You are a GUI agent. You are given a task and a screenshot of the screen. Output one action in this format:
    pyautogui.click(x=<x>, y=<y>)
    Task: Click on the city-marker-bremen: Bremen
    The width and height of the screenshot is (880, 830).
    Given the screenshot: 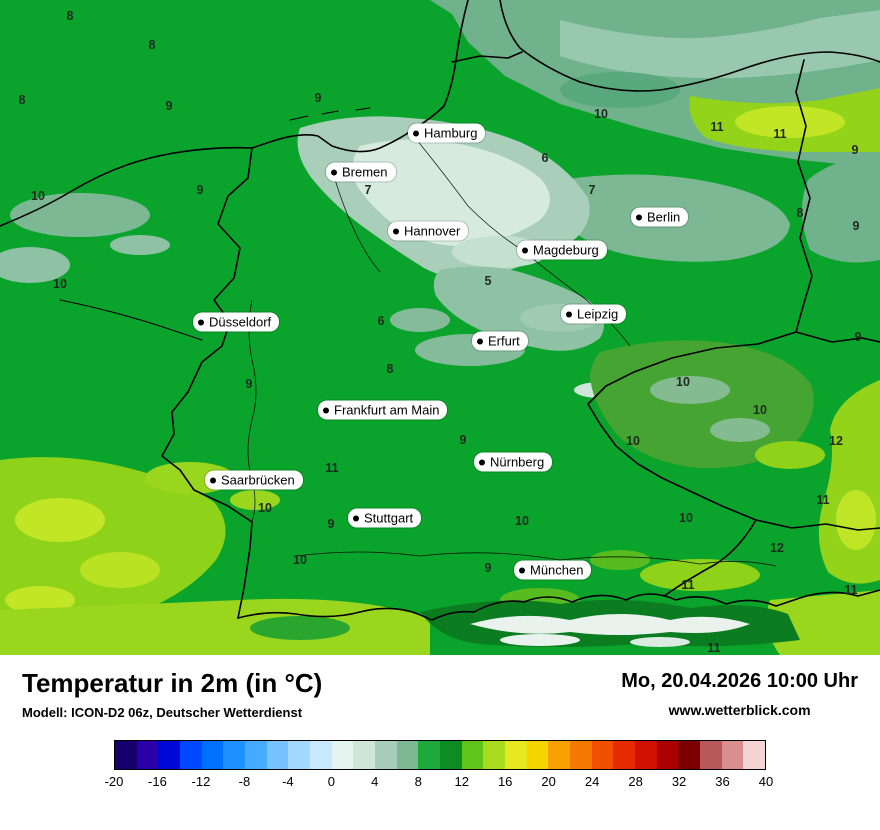 What is the action you would take?
    pyautogui.click(x=361, y=172)
    